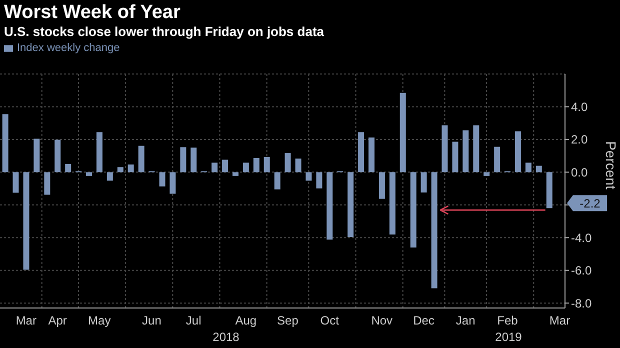 The height and width of the screenshot is (348, 620). What do you see at coordinates (330, 321) in the screenshot?
I see `x-tick-label: Oct` at bounding box center [330, 321].